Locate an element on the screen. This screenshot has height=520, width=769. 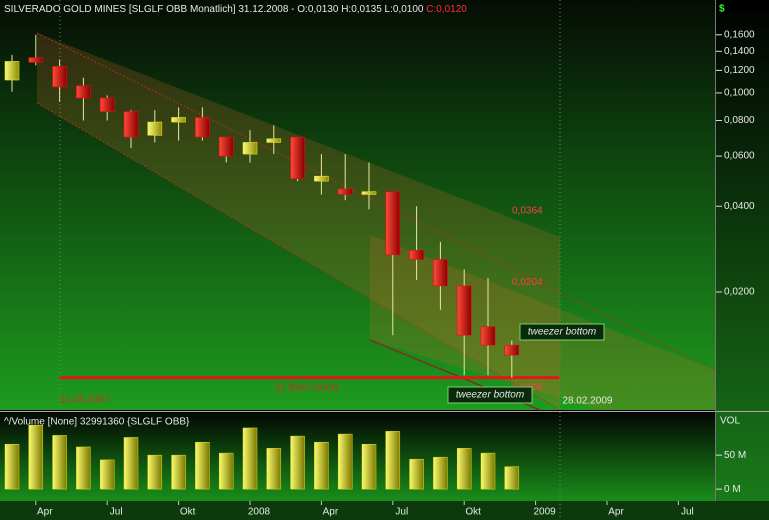
volume-label: VOL is located at coordinates (730, 421).